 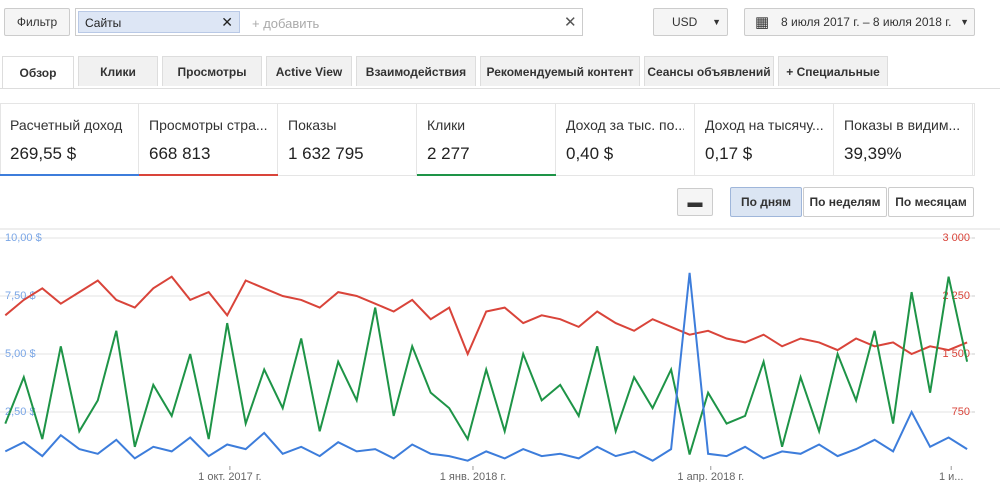 What do you see at coordinates (961, 412) in the screenshot?
I see `y2-tick-label: 750` at bounding box center [961, 412].